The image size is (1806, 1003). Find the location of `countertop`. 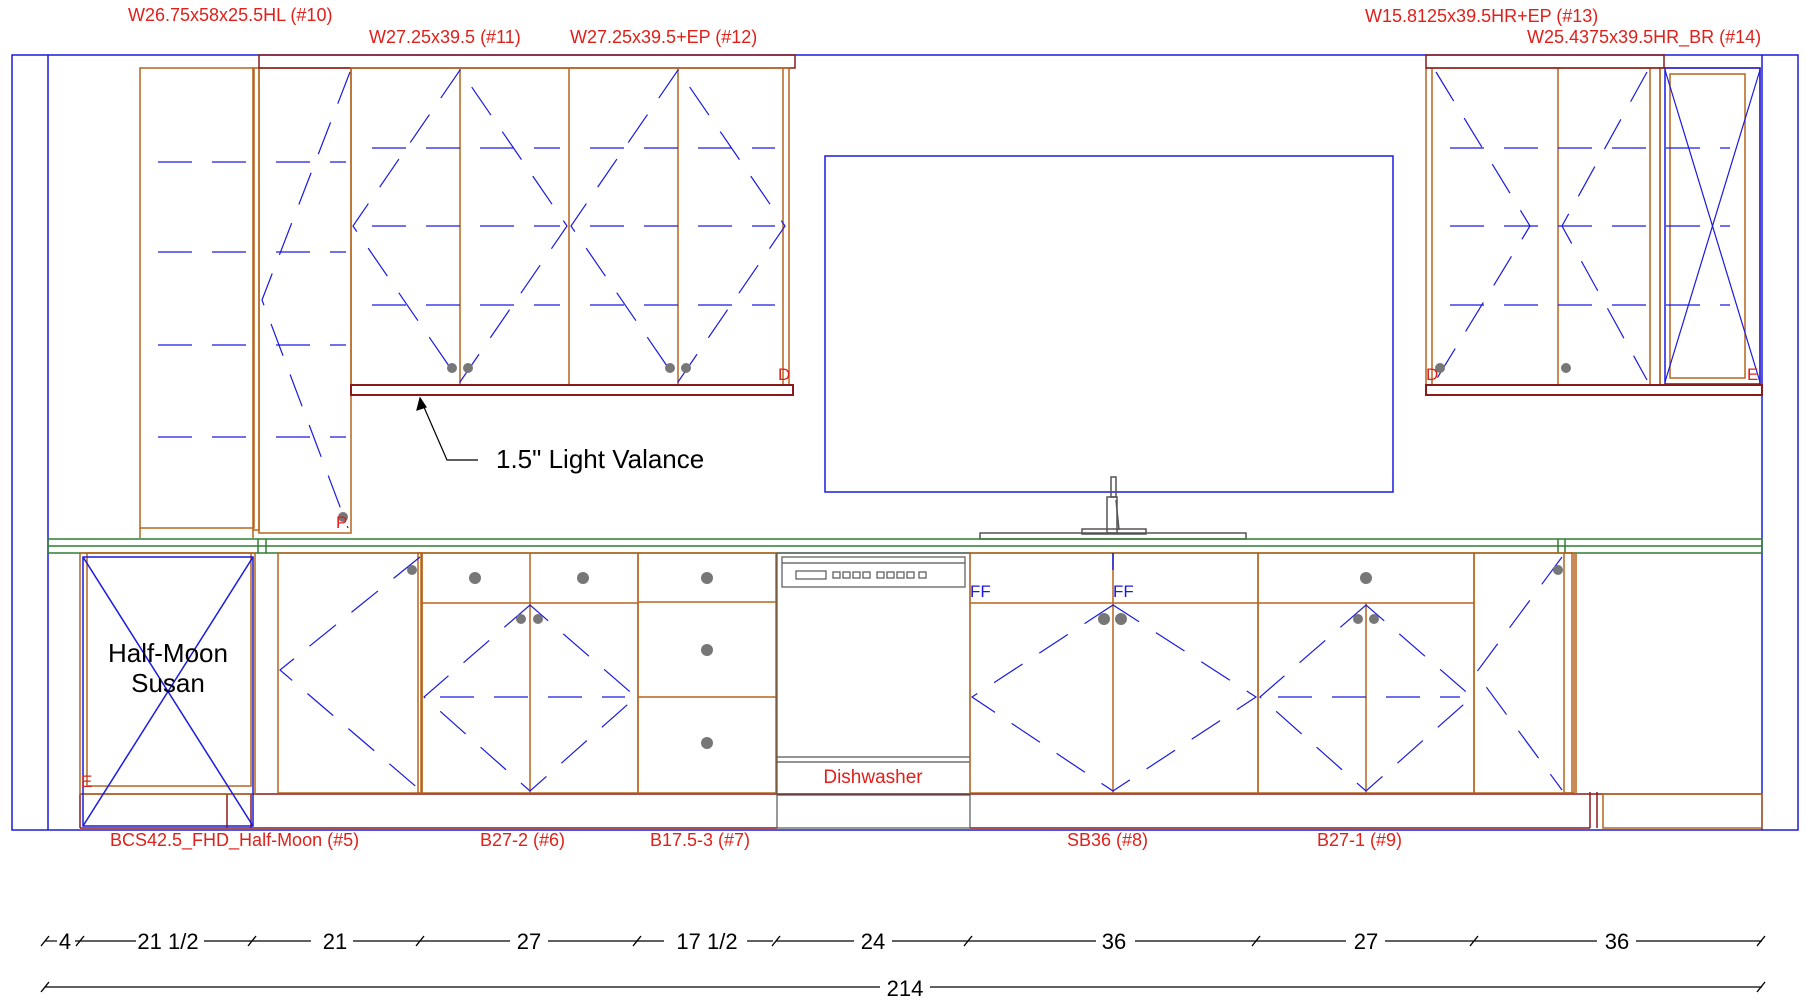

countertop is located at coordinates (905, 546).